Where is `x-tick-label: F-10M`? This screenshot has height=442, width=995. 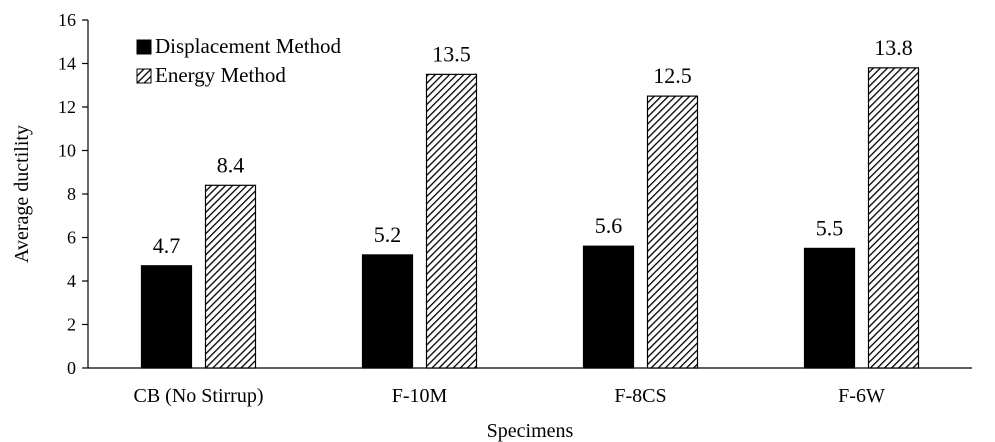
x-tick-label: F-10M is located at coordinates (420, 396).